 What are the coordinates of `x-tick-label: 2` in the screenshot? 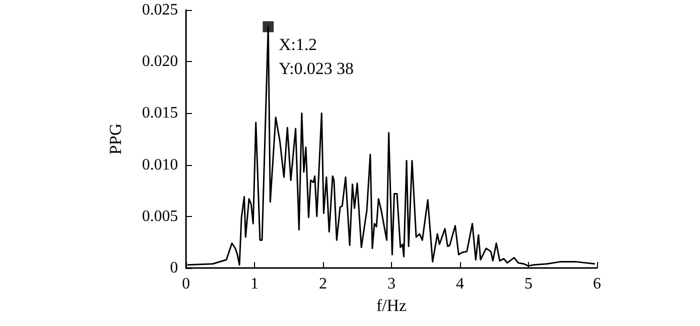 It's located at (323, 284).